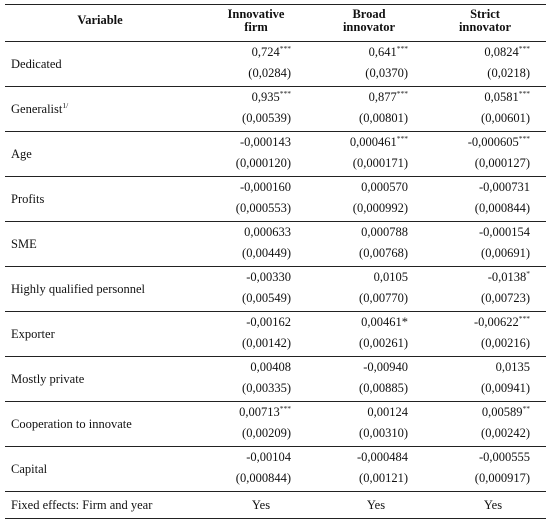  What do you see at coordinates (506, 411) in the screenshot?
I see `coefficient: 0,00589**` at bounding box center [506, 411].